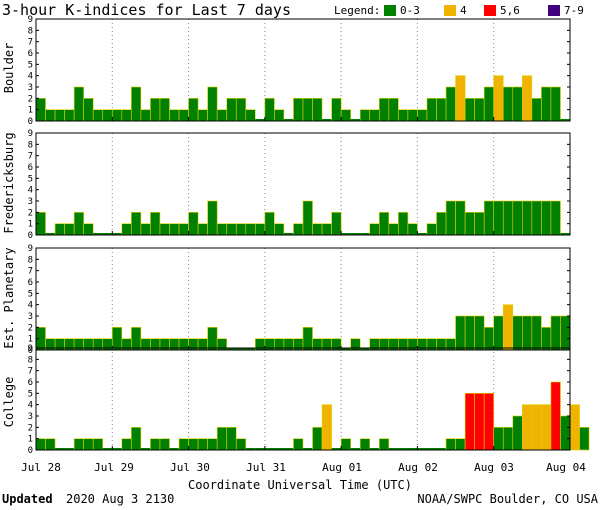 The width and height of the screenshot is (600, 510). I want to click on panel-label-boulder: Boulder, so click(9, 68).